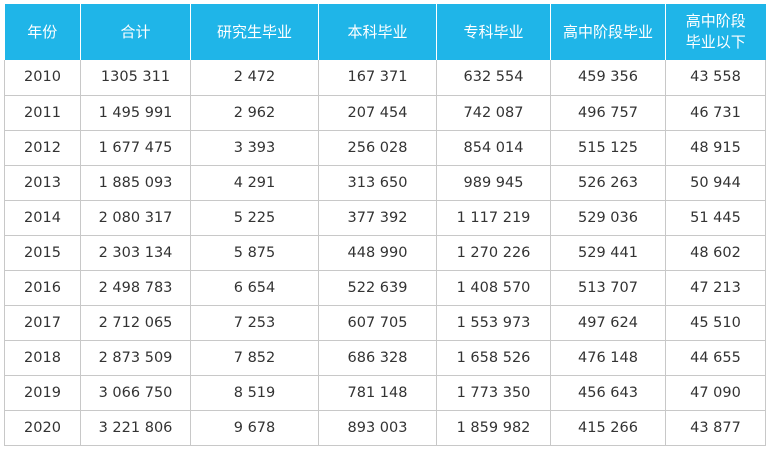  I want to click on table-cell-high-school: 496 757, so click(608, 113).